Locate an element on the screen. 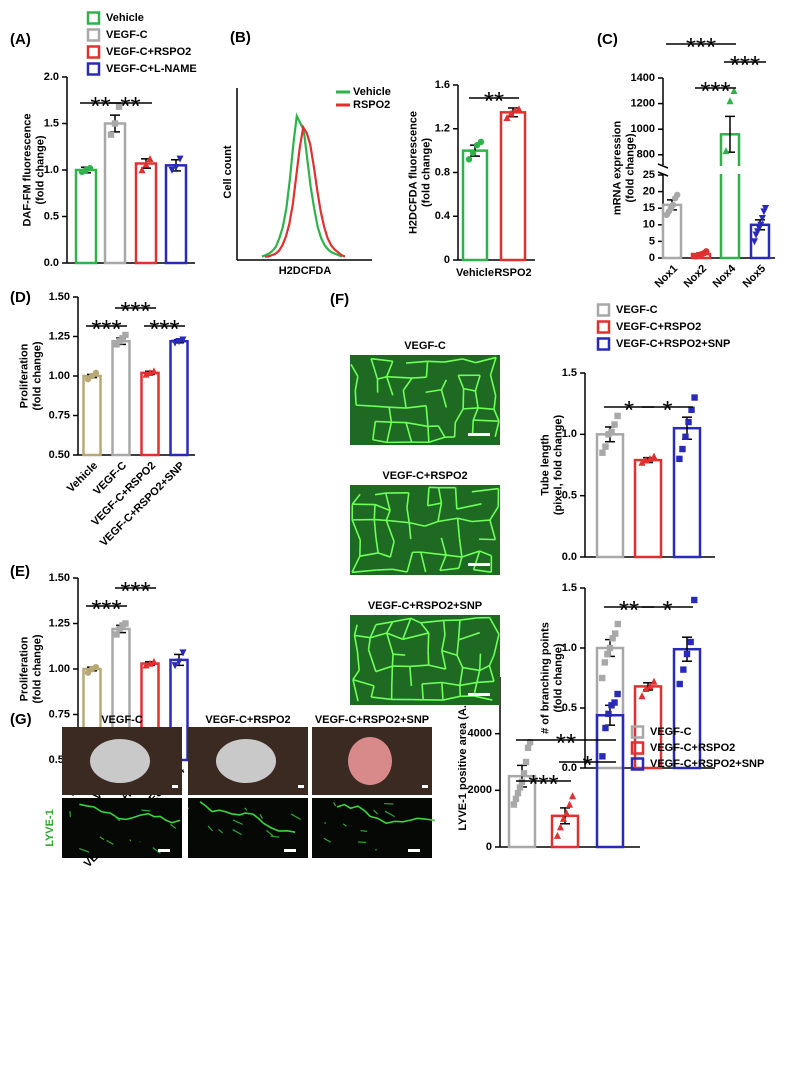  significance-label: *** is located at coordinates (745, 65).